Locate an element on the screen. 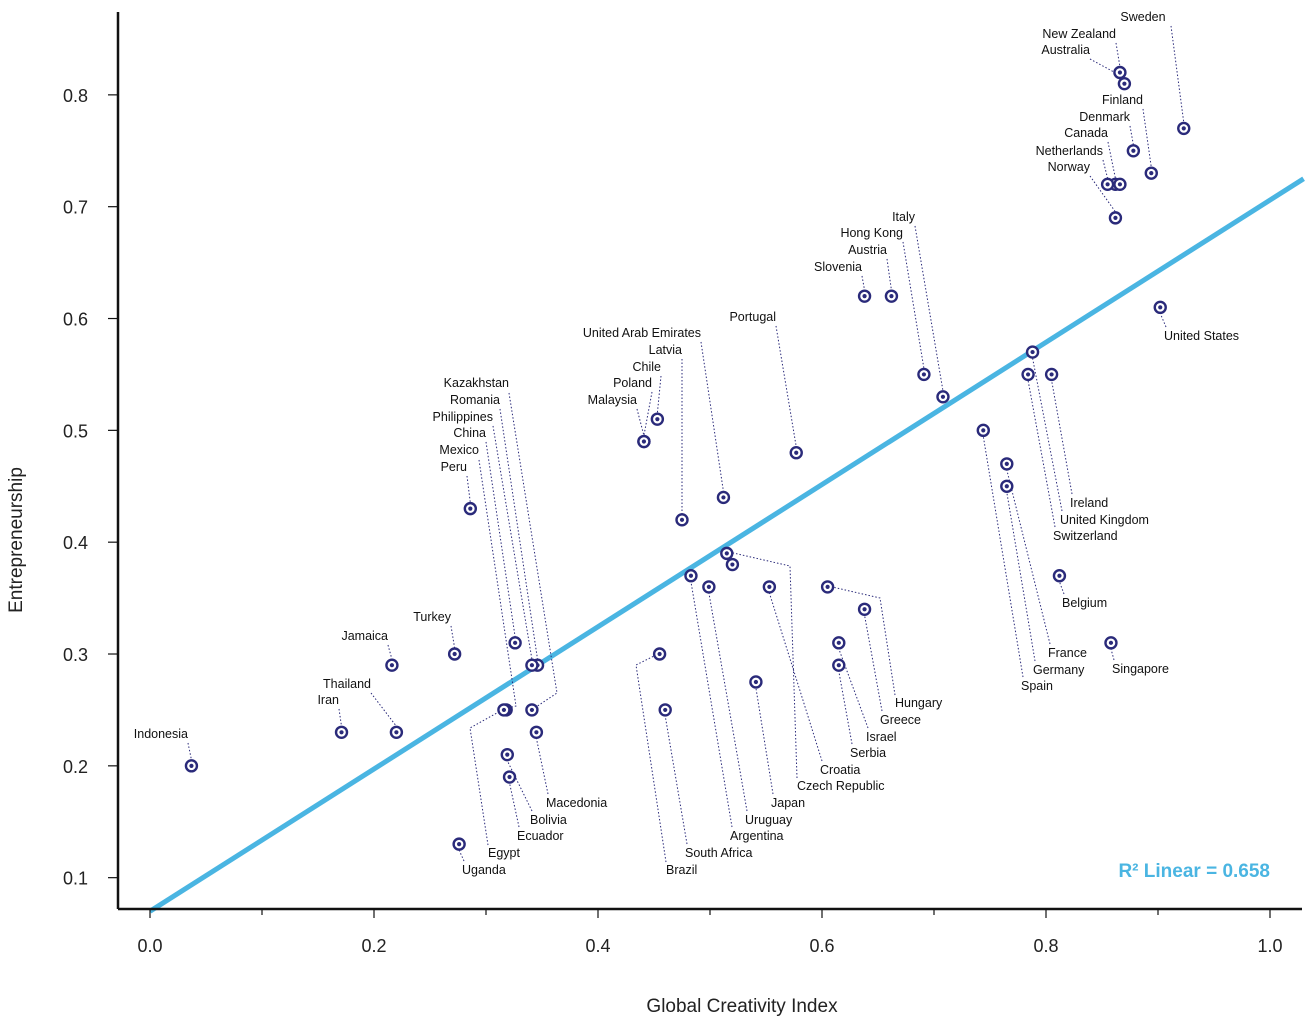 This screenshot has width=1308, height=1017. country-label: United States is located at coordinates (1201, 336).